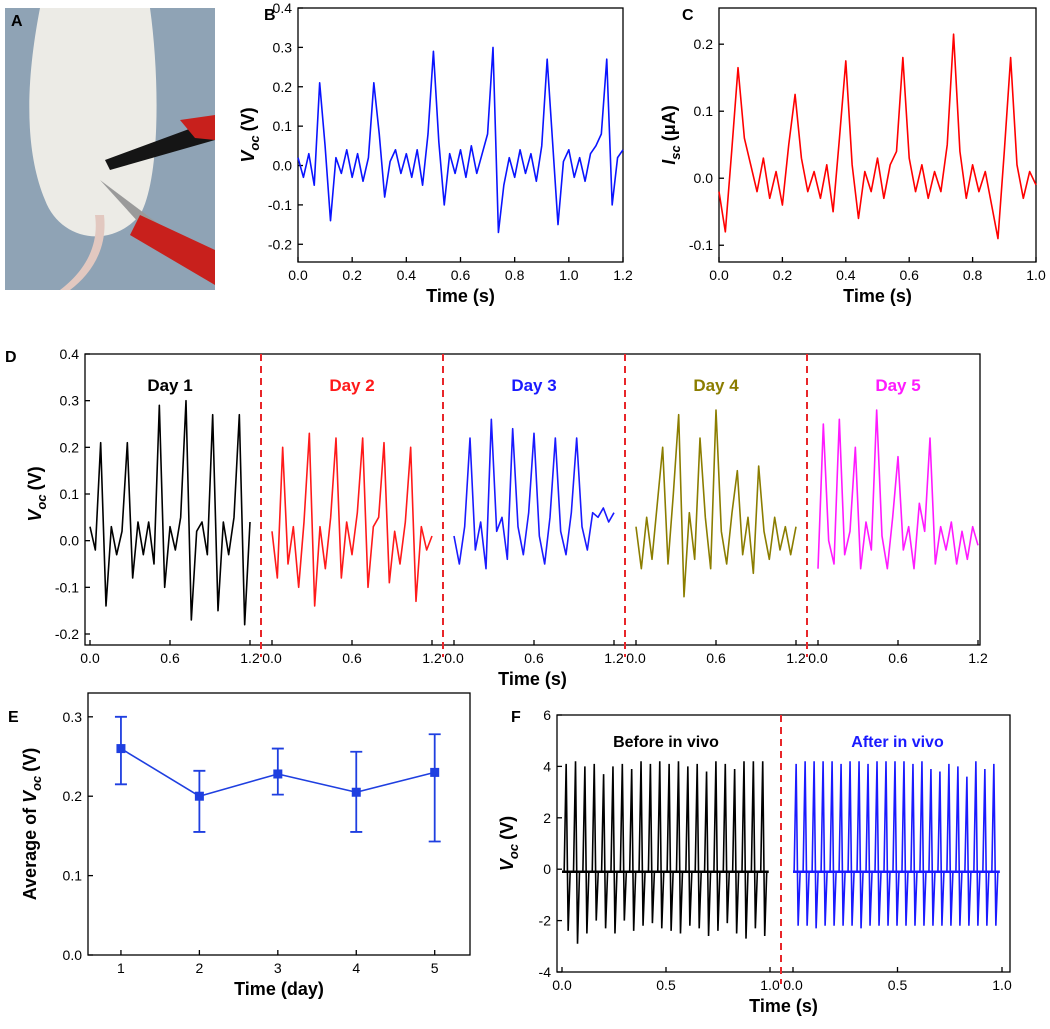 This screenshot has width=1050, height=1029. What do you see at coordinates (898, 985) in the screenshot?
I see `x-tick-label: 0.5` at bounding box center [898, 985].